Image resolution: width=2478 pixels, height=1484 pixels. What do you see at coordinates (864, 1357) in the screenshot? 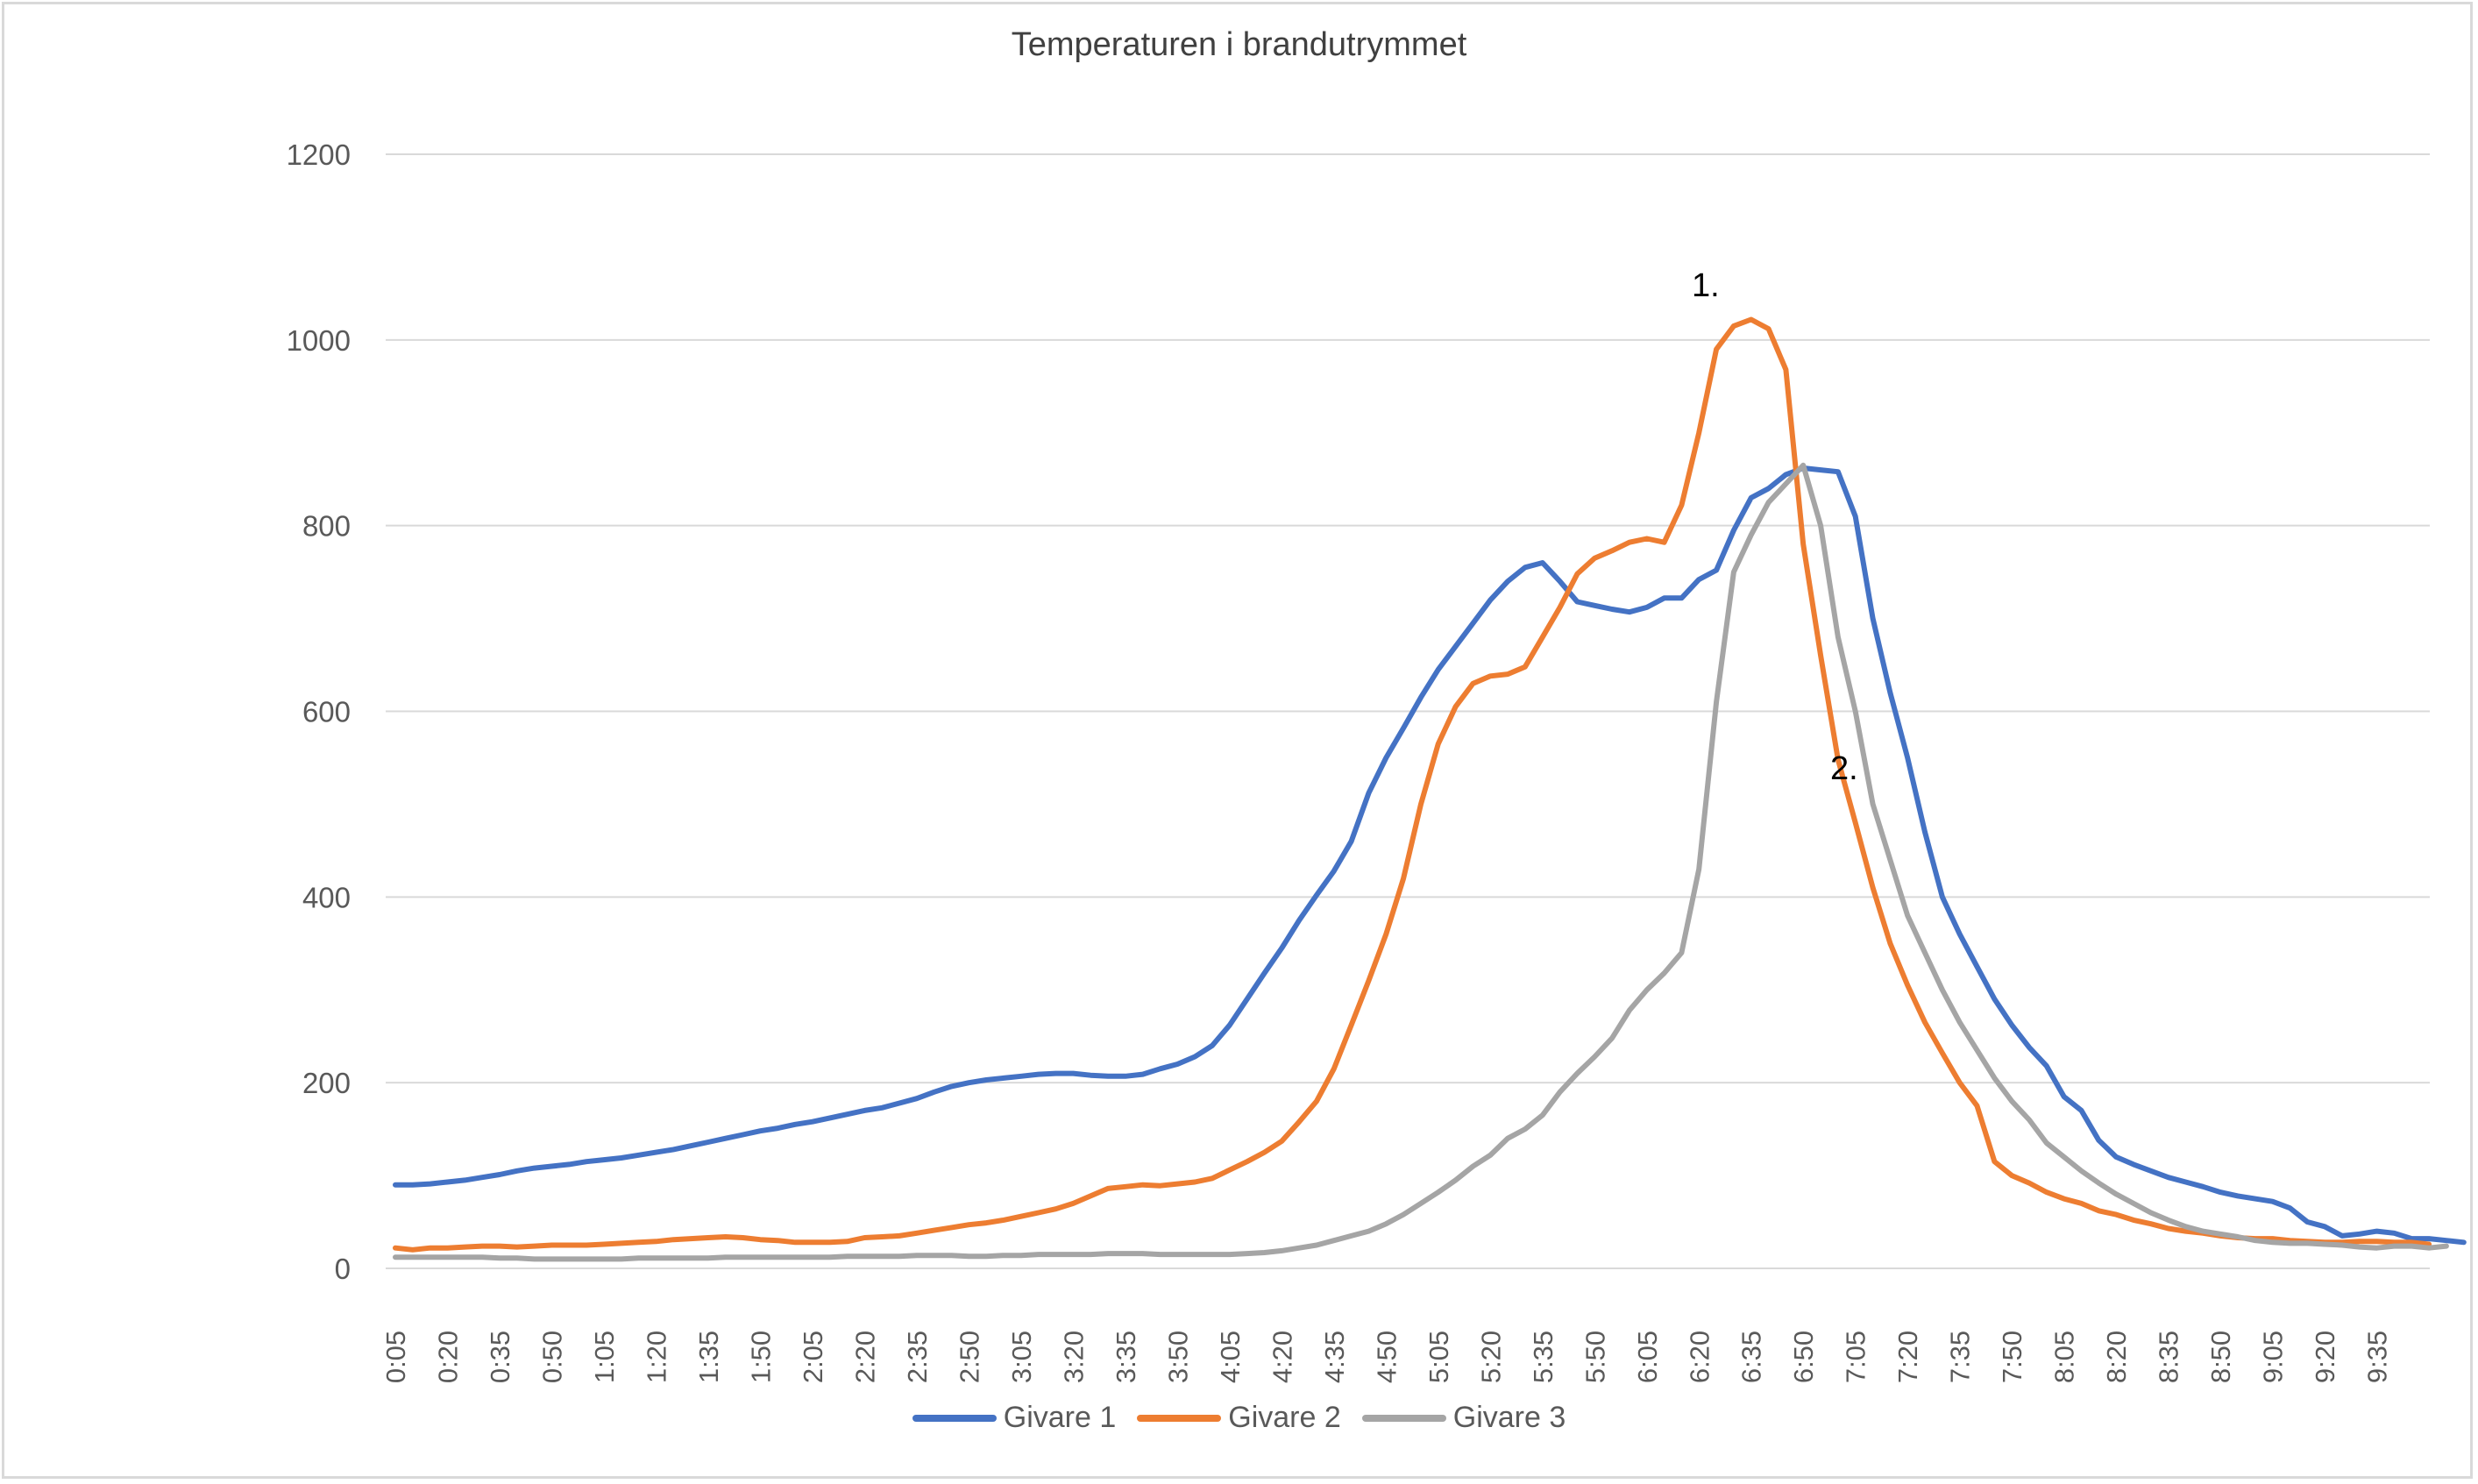
I see `x-tick-label: 2:20` at bounding box center [864, 1357].